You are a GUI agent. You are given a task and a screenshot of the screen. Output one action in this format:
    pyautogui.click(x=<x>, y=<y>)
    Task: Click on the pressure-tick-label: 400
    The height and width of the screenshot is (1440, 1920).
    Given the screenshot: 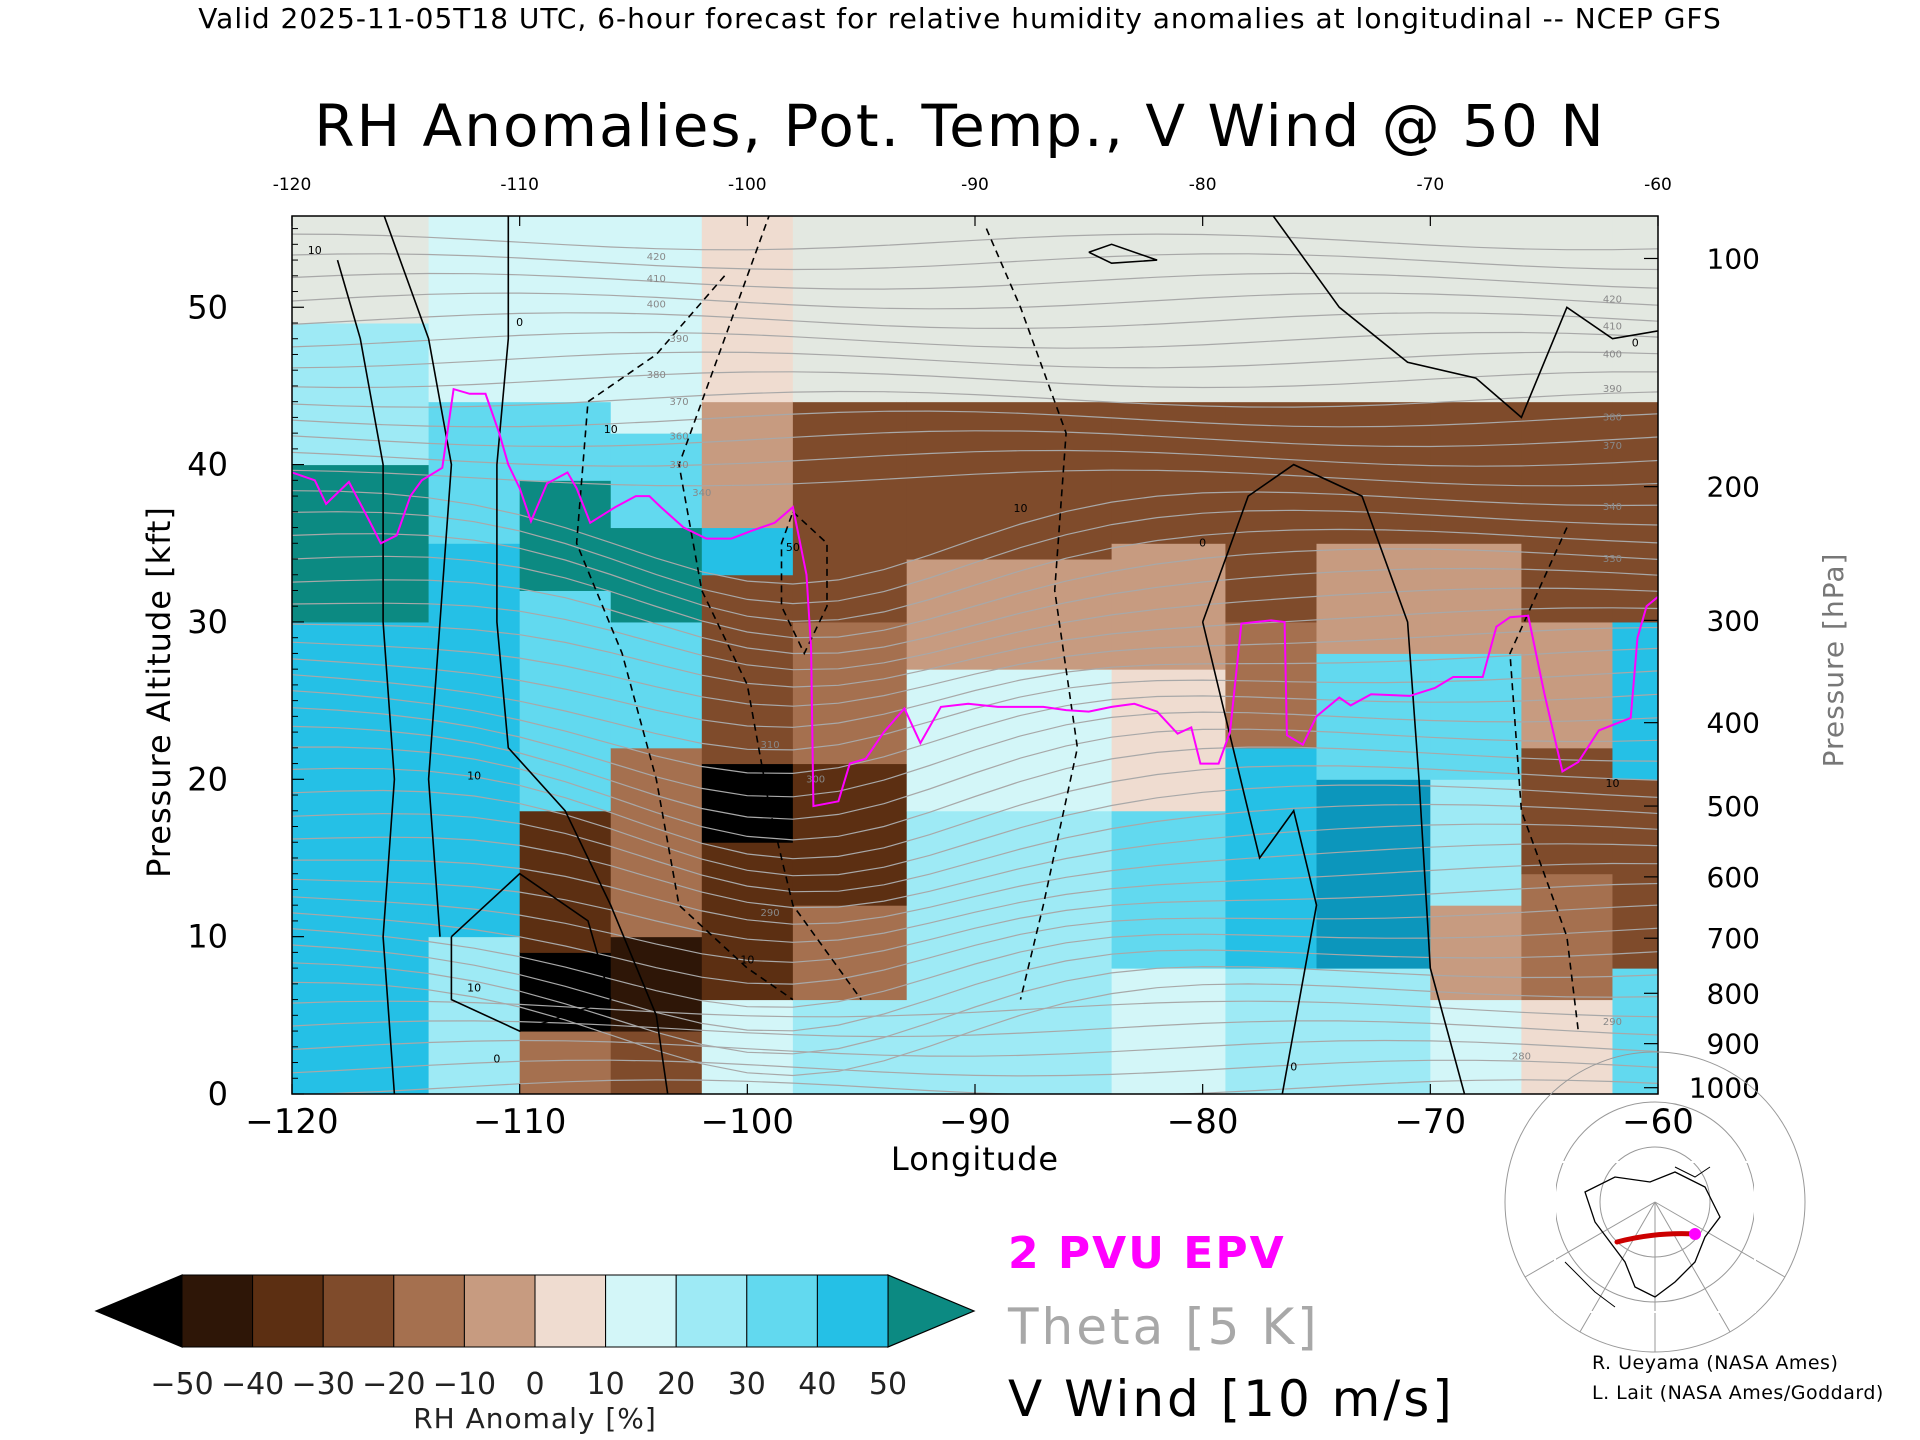 What is the action you would take?
    pyautogui.click(x=1733, y=723)
    